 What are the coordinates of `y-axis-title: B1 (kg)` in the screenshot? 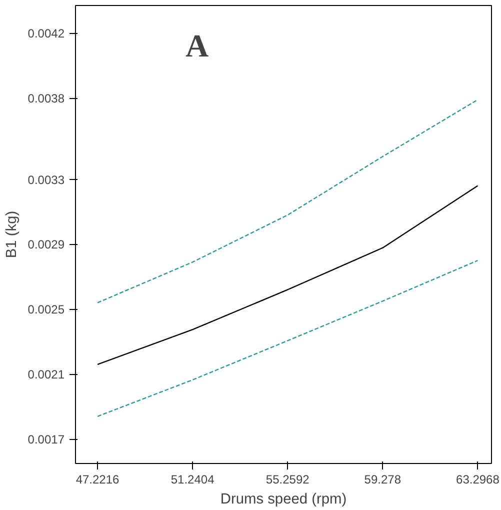 It's located at (12, 234).